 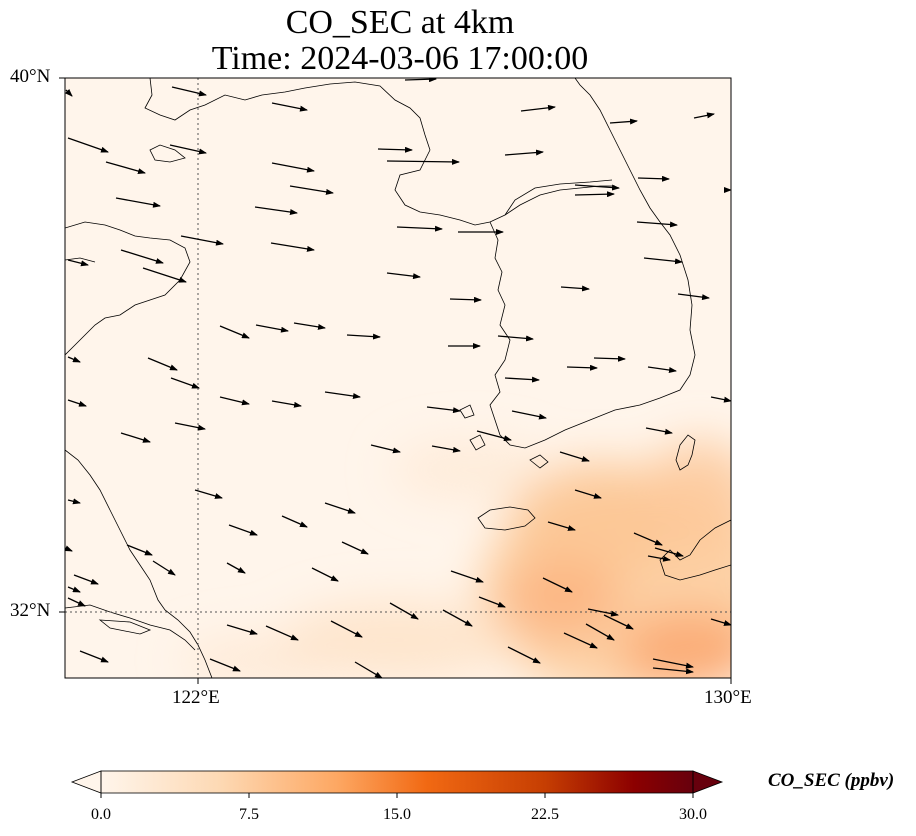 What do you see at coordinates (167, 153) in the screenshot?
I see `liaodong-islands` at bounding box center [167, 153].